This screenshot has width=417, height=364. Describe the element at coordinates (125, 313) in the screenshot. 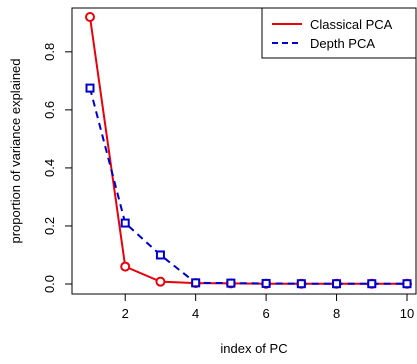

I see `x-tick-label: 2` at that location.